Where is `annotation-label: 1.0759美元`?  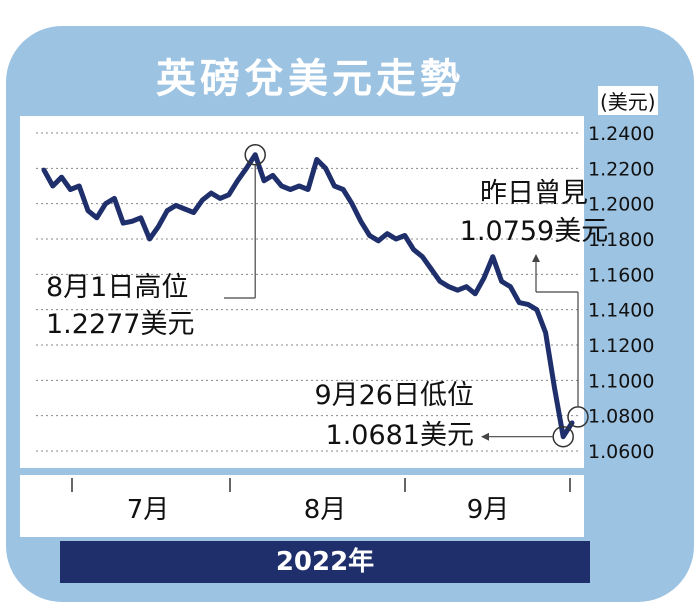 annotation-label: 1.0759美元 is located at coordinates (534, 231).